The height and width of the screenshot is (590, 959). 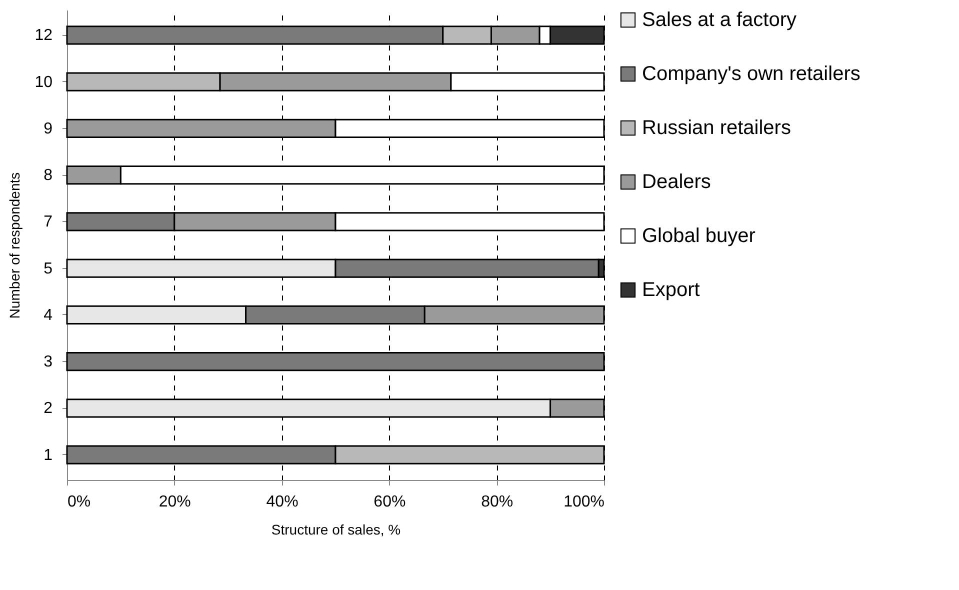 I want to click on x-tick-label: 60%, so click(x=390, y=502).